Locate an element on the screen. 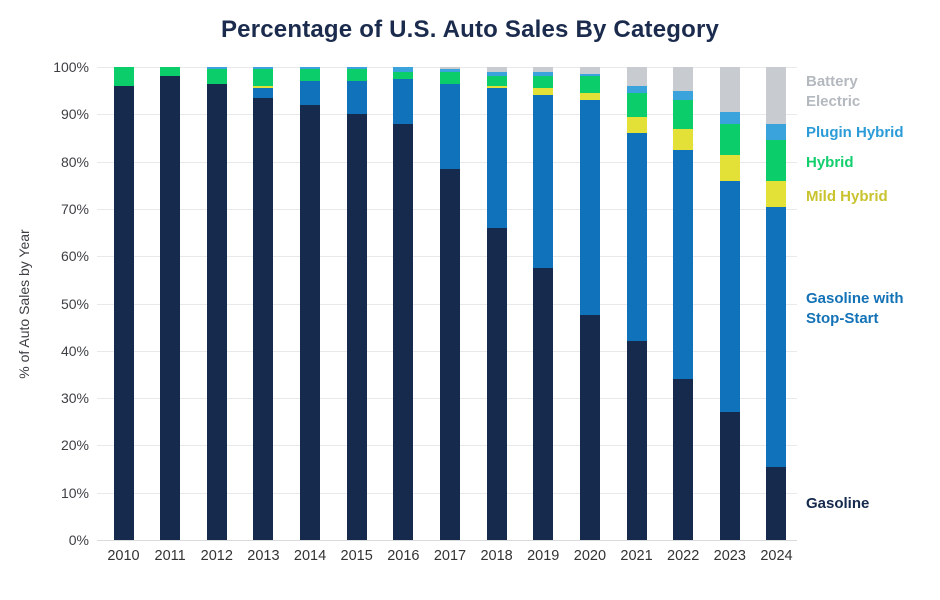 The width and height of the screenshot is (940, 600). y-tick-label: 0% is located at coordinates (78, 540).